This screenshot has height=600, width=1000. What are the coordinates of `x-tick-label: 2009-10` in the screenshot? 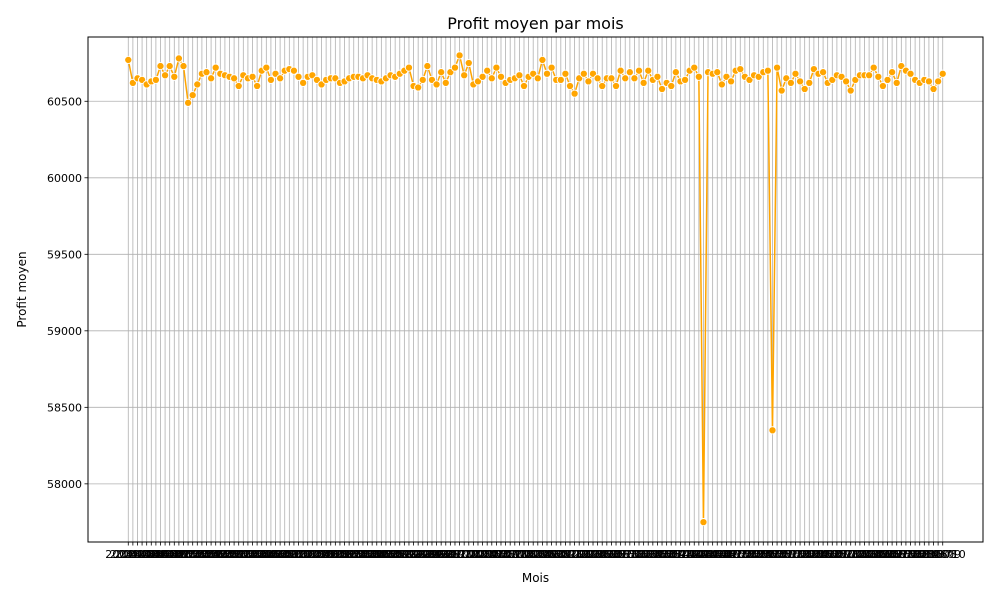 It's located at (446, 554).